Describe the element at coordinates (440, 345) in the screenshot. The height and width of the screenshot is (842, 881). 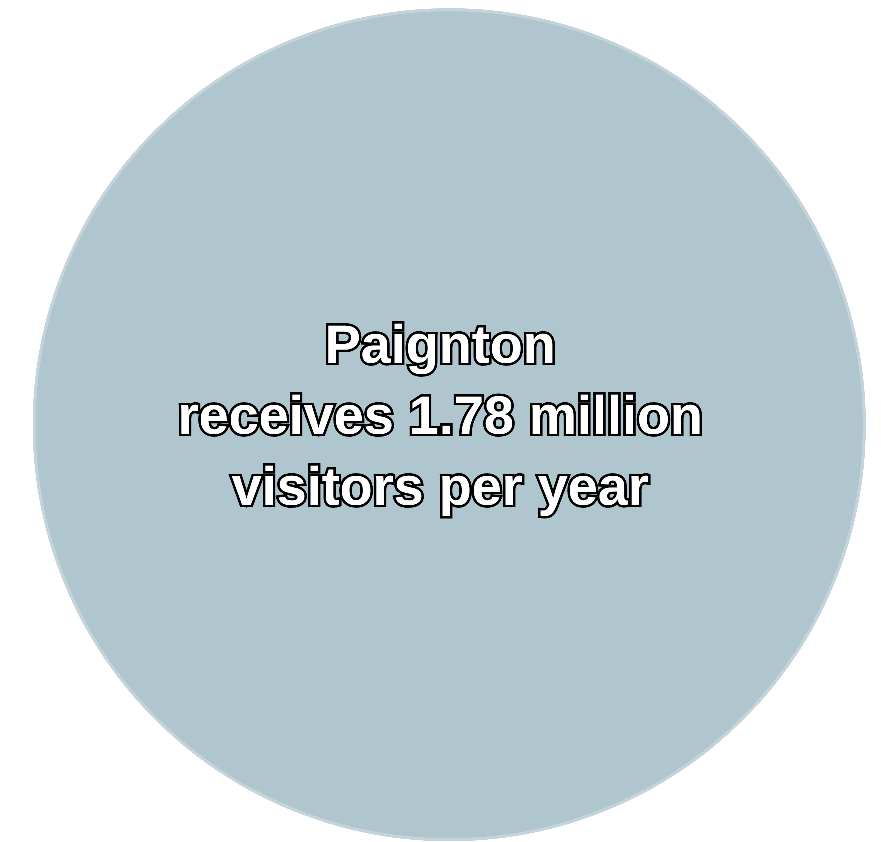
I see `category-label: Paignton` at that location.